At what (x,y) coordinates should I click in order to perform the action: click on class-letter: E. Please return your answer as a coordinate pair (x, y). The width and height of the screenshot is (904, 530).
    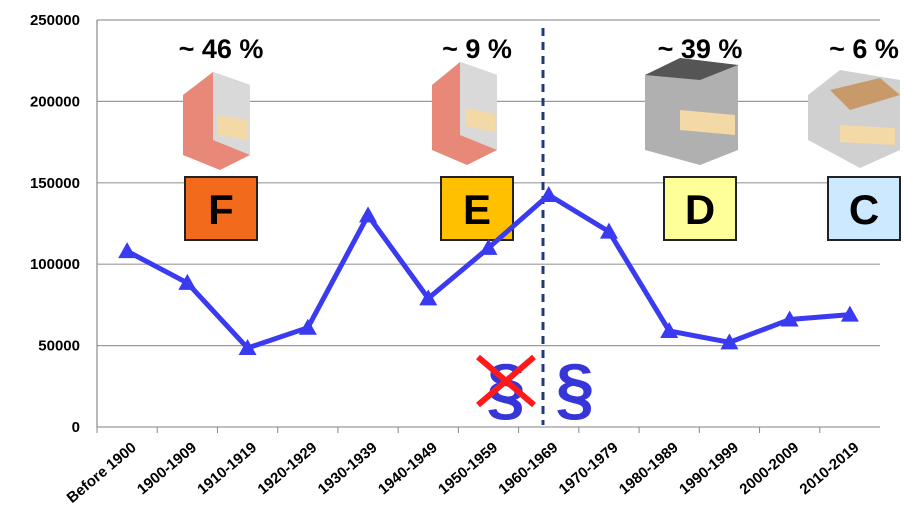
    Looking at the image, I should click on (477, 209).